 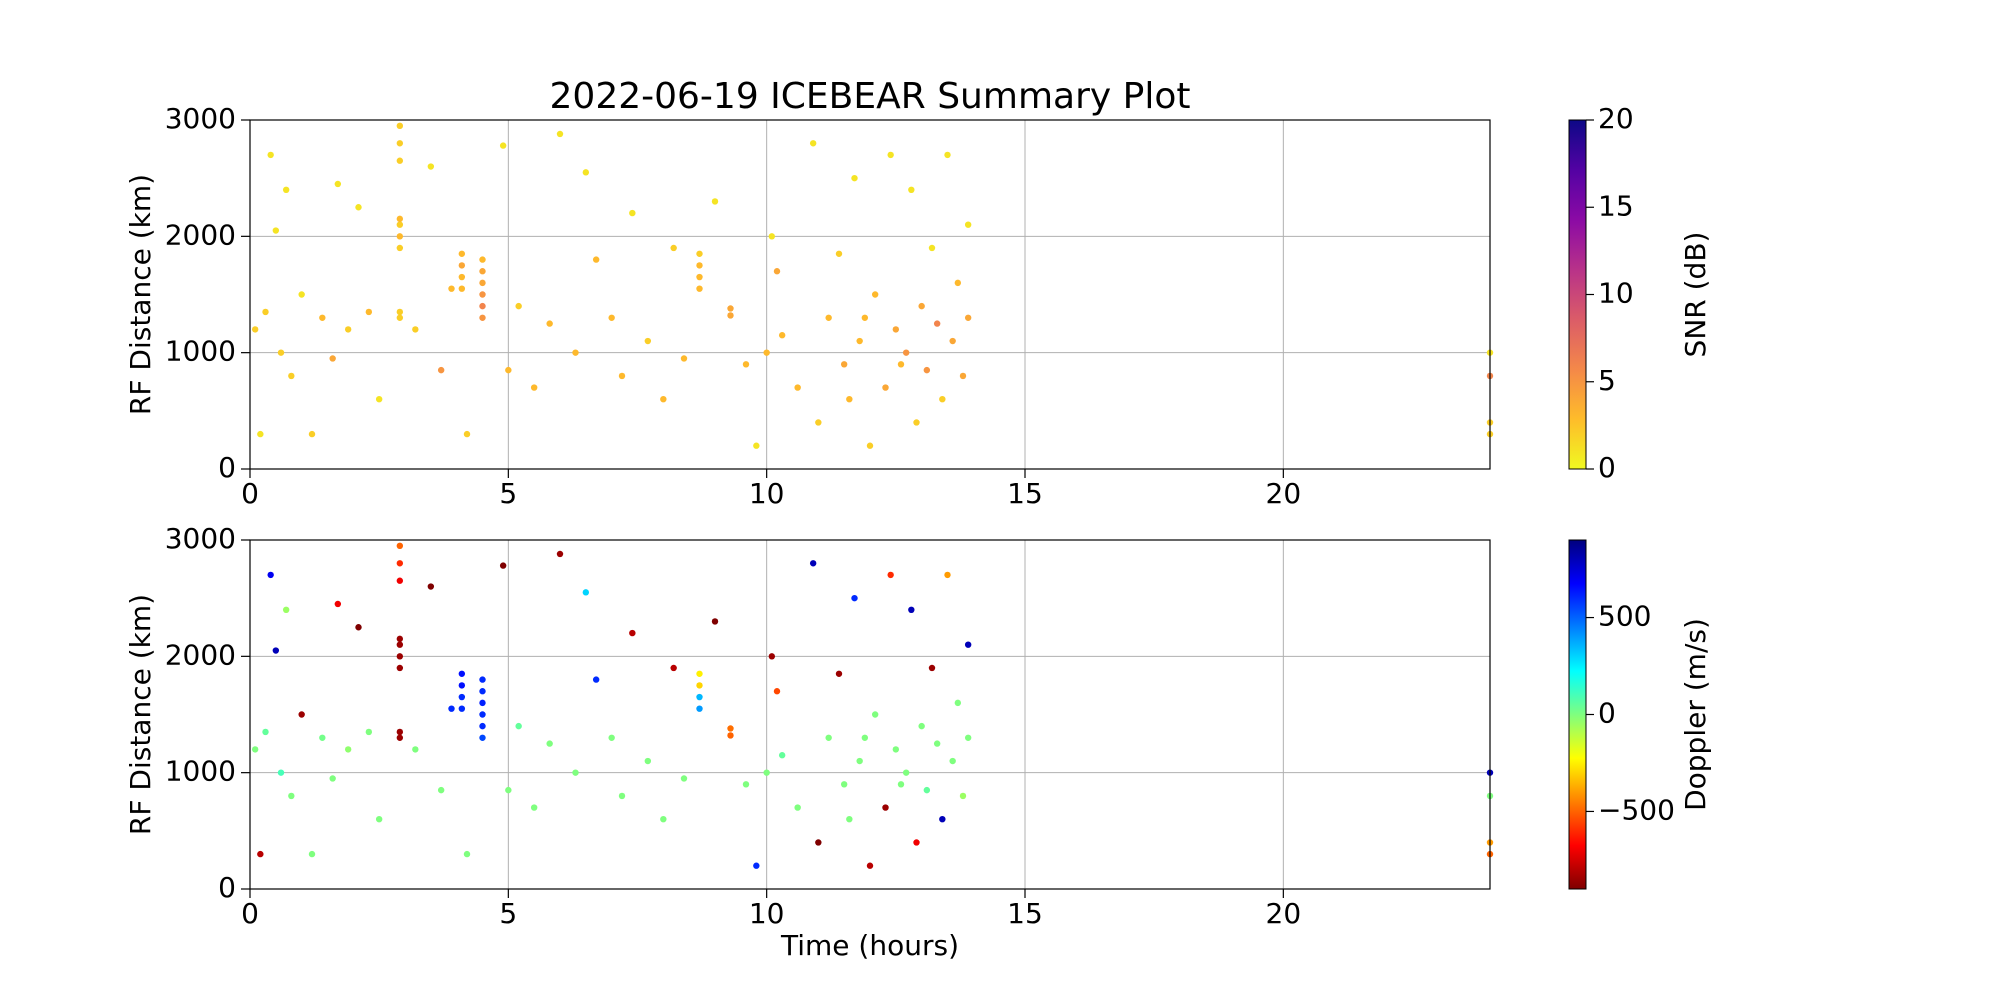 I want to click on x-tick-label: 0, so click(x=250, y=913).